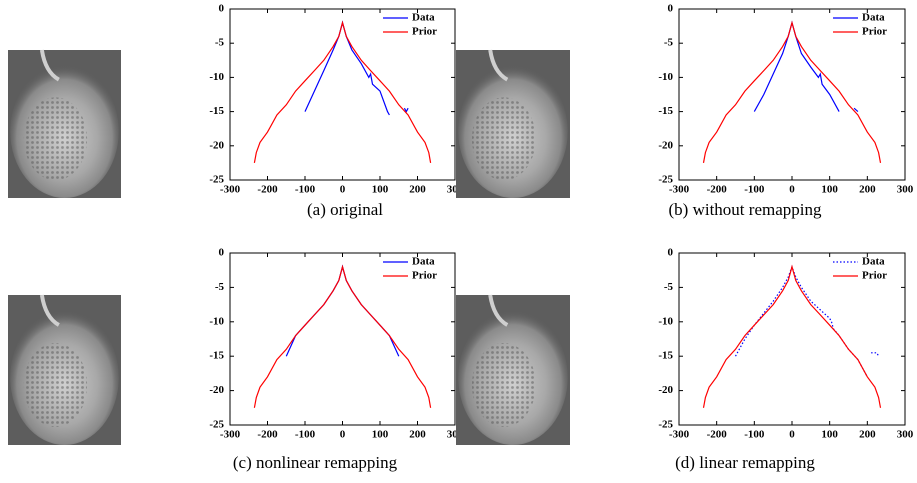  Describe the element at coordinates (315, 462) in the screenshot. I see `caption: (c) nonlinear remapping` at that location.